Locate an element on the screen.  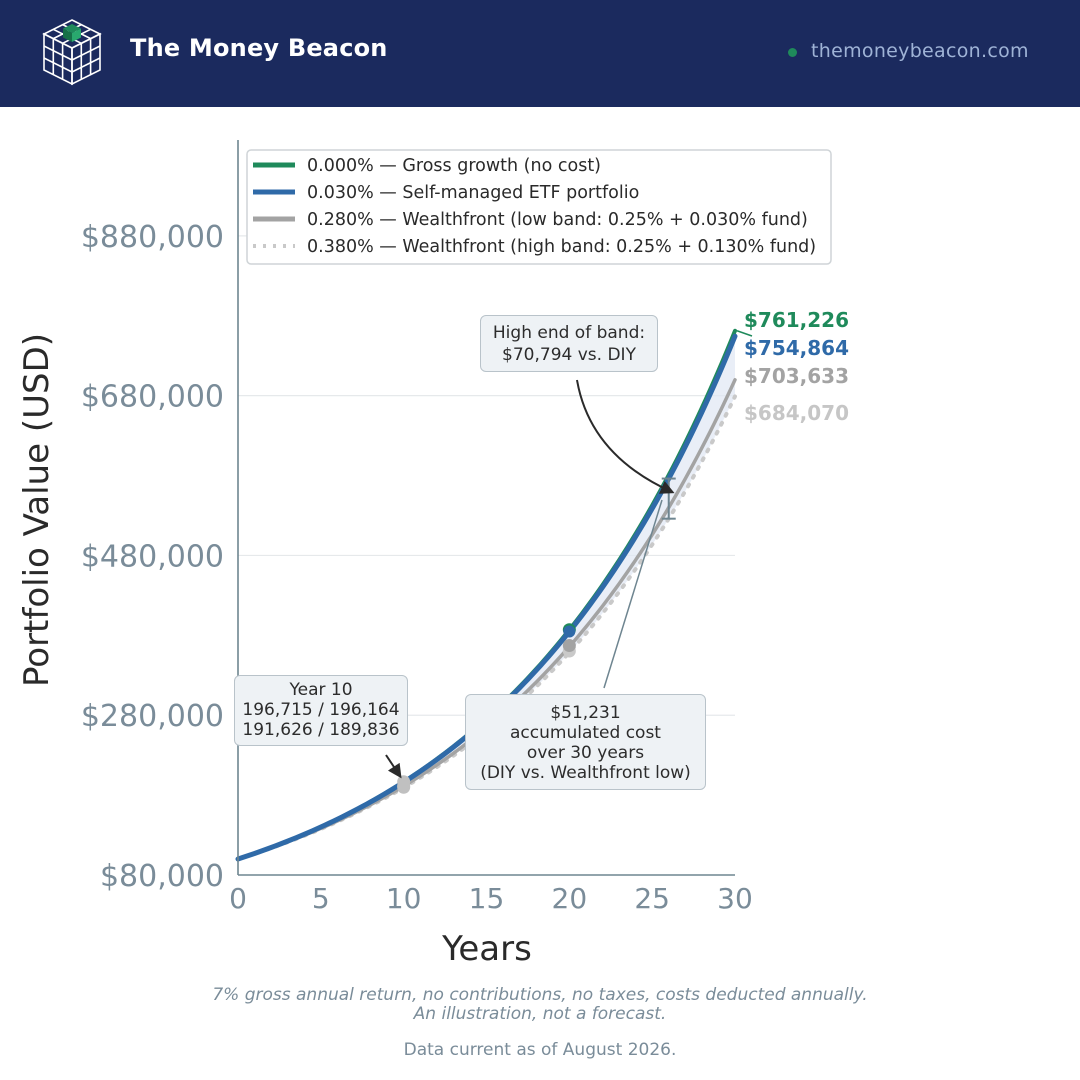
high-band-arrow is located at coordinates (625, 436).